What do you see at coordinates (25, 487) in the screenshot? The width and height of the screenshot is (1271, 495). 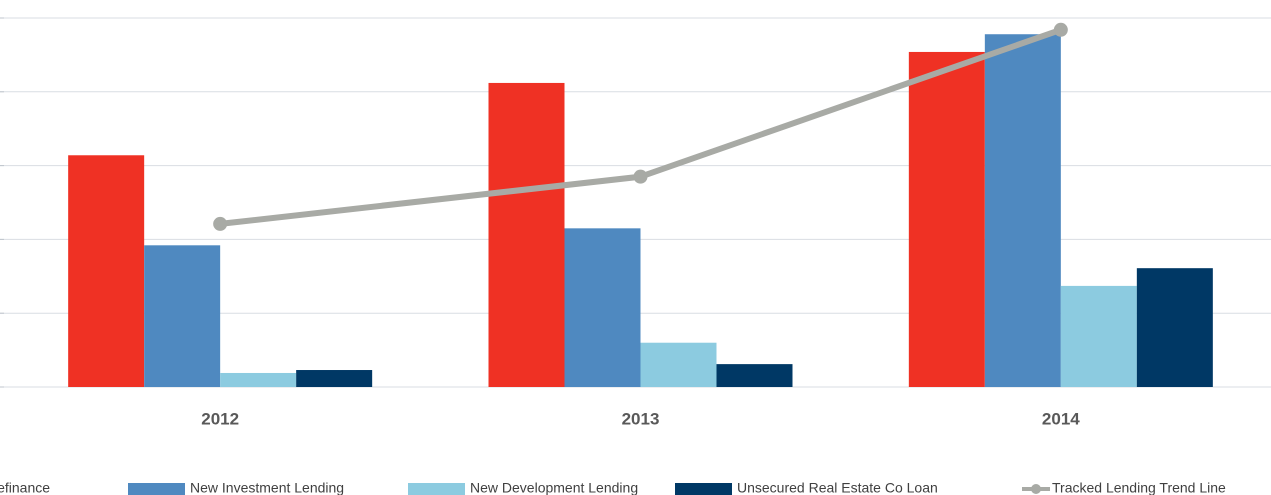 I see `legend-label: Refinance` at bounding box center [25, 487].